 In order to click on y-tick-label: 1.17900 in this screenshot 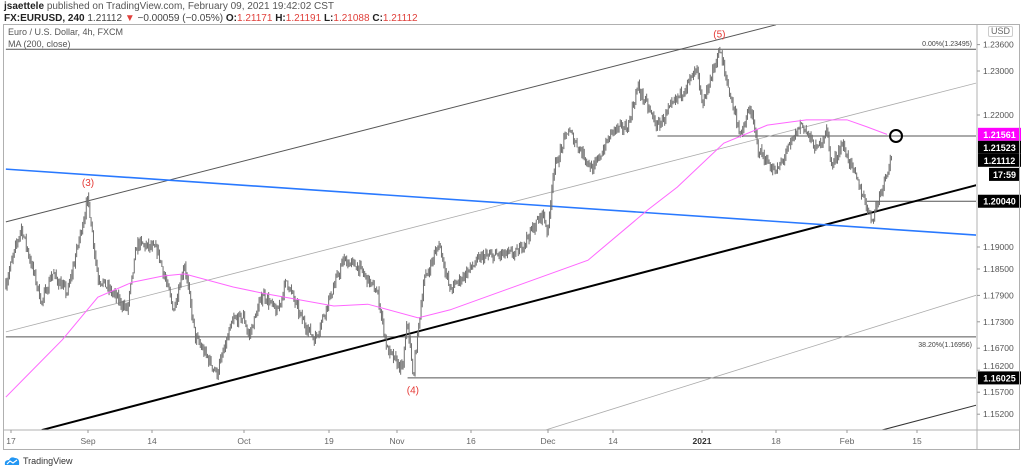, I will do `click(998, 295)`.